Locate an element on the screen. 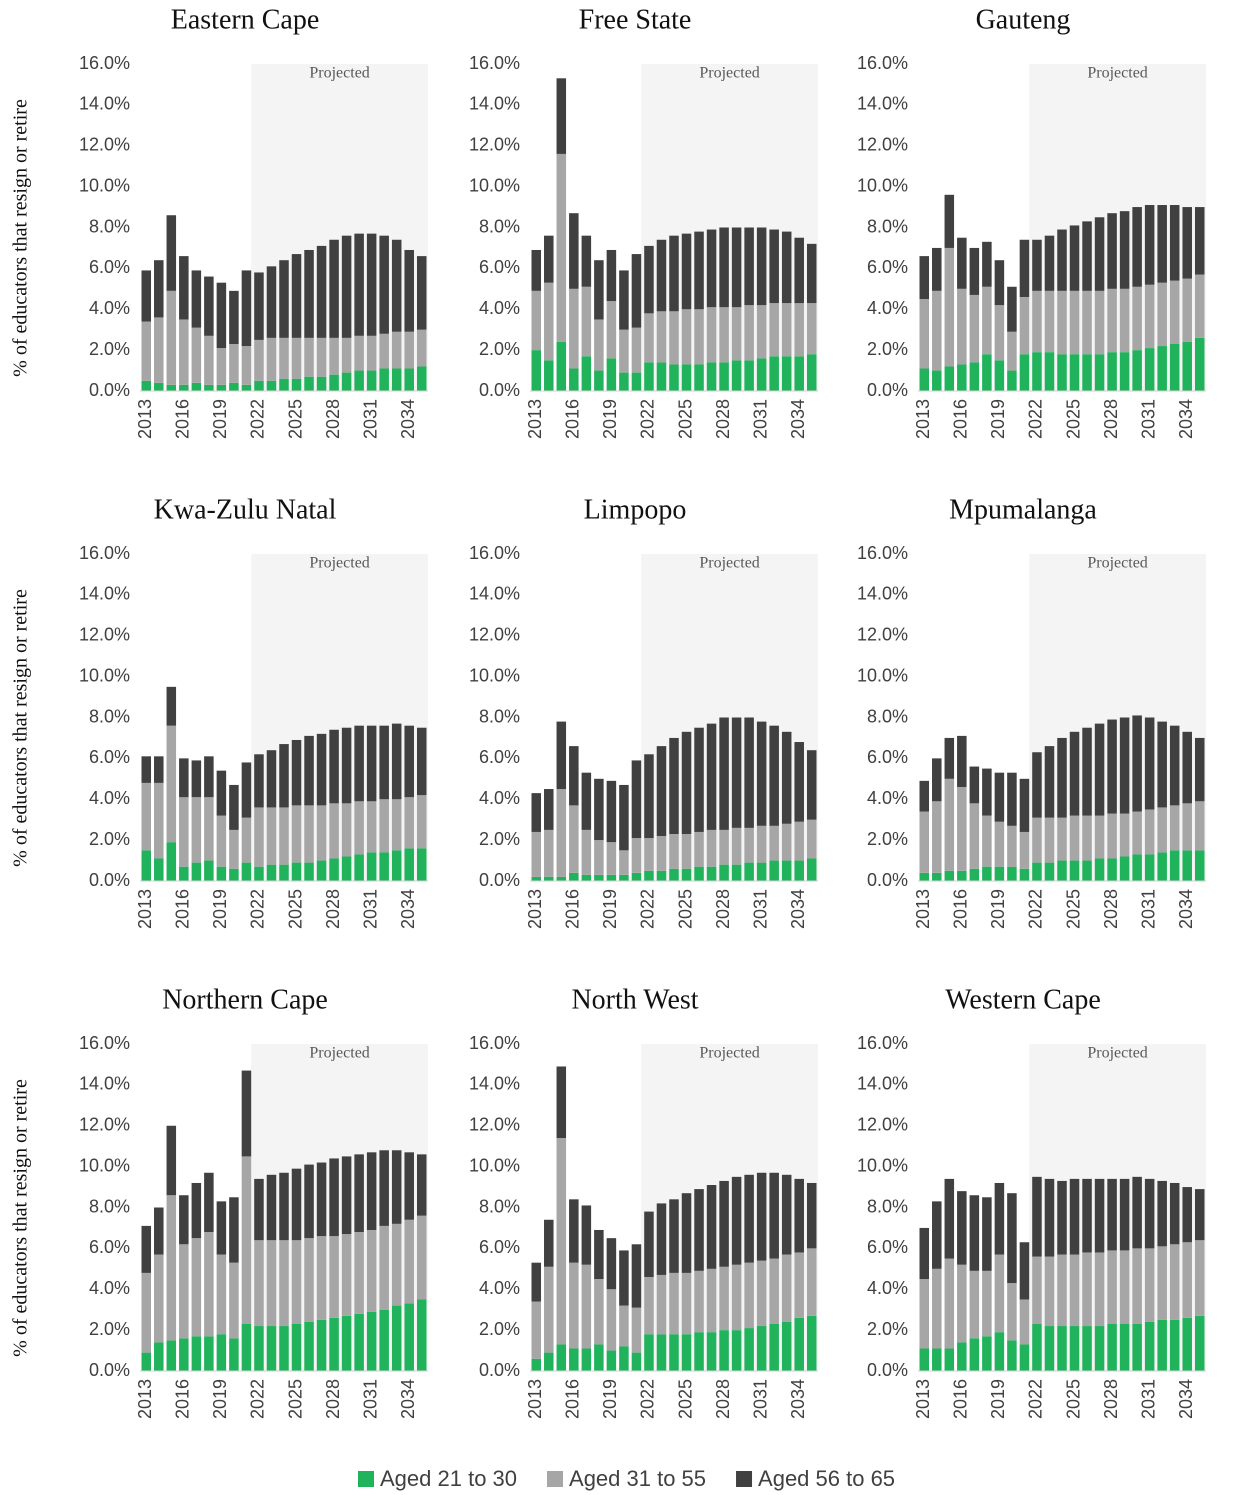 The height and width of the screenshot is (1495, 1236). x-tick-label: 2028 is located at coordinates (1111, 909).